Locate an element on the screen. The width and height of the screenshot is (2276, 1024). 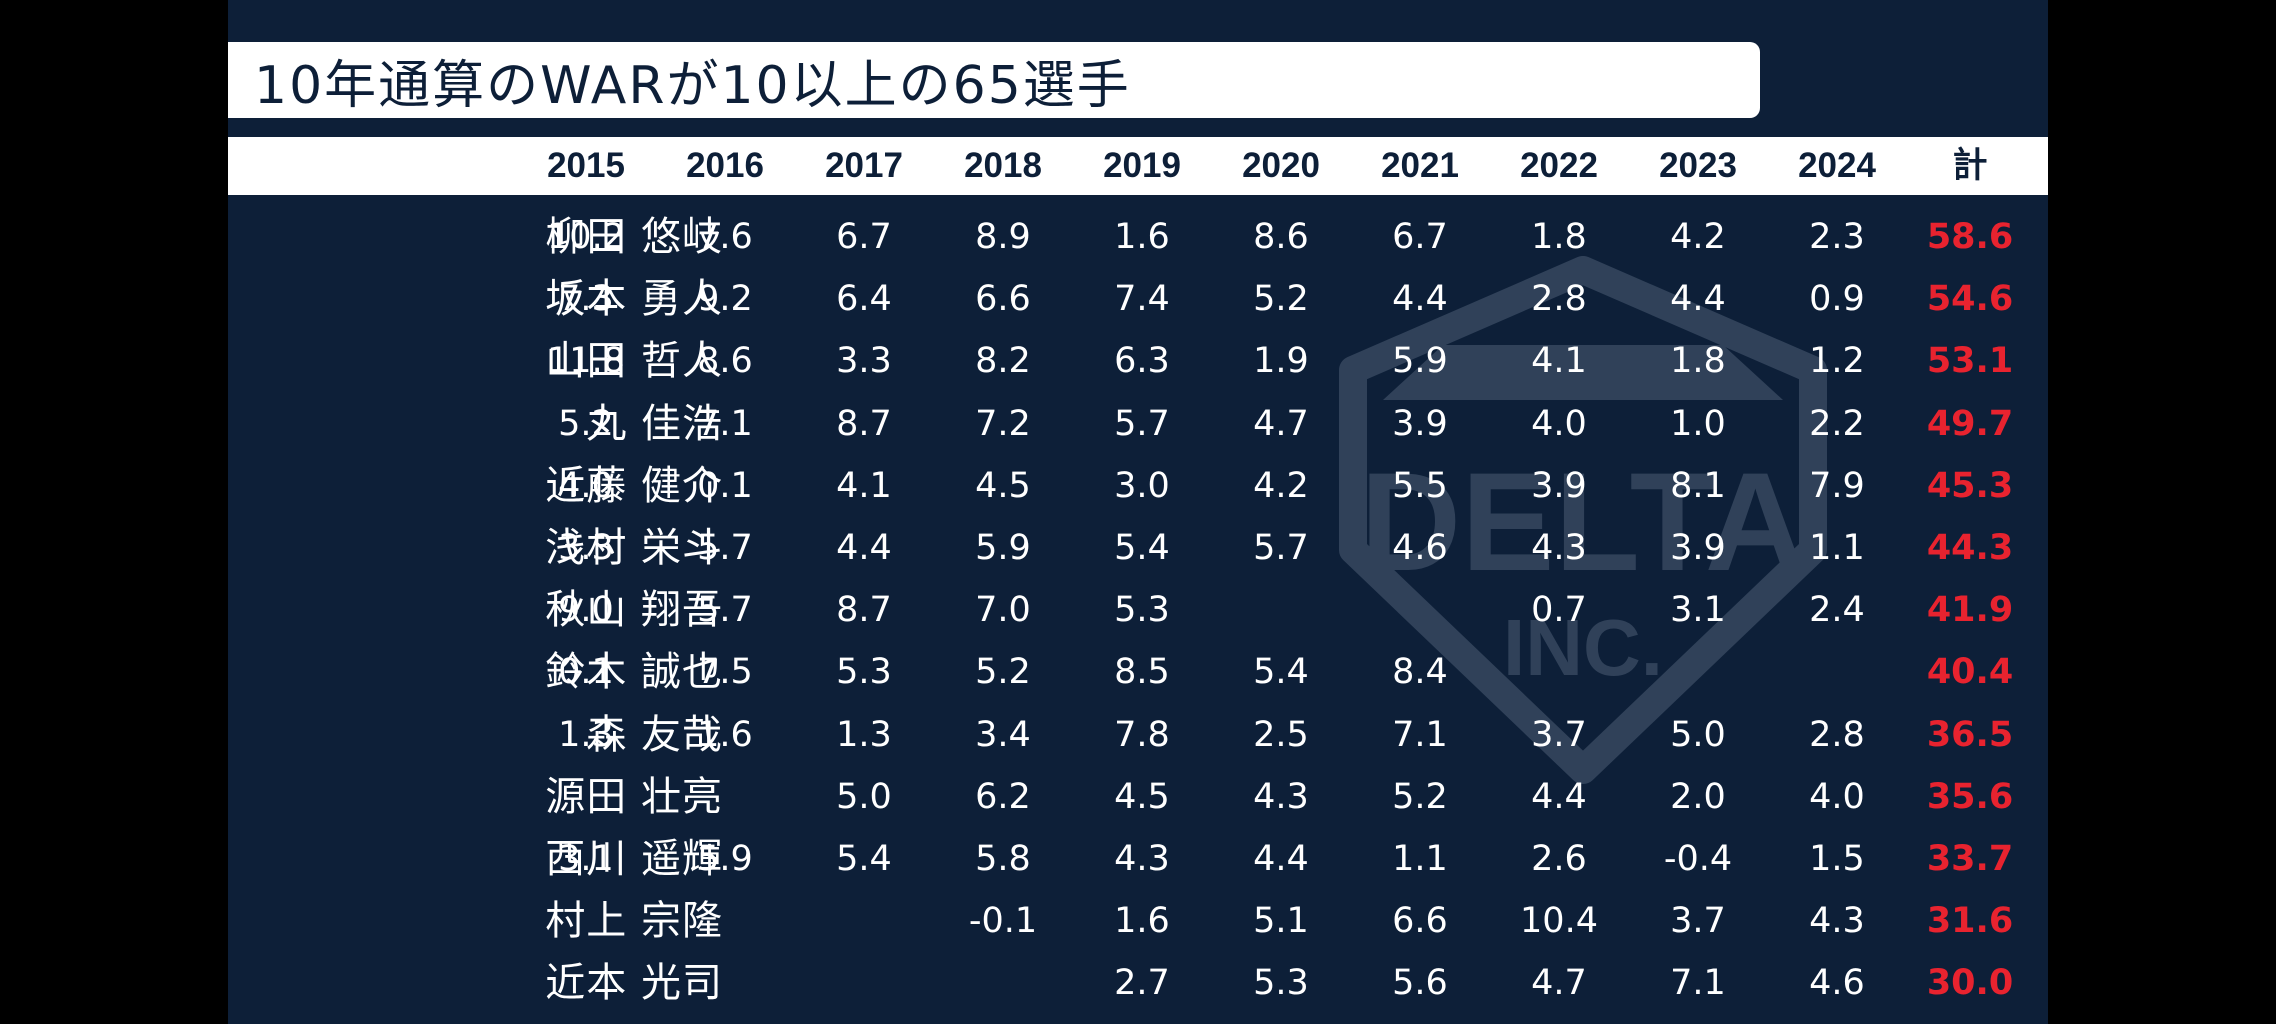
war-cell: 1.3 is located at coordinates (864, 734).